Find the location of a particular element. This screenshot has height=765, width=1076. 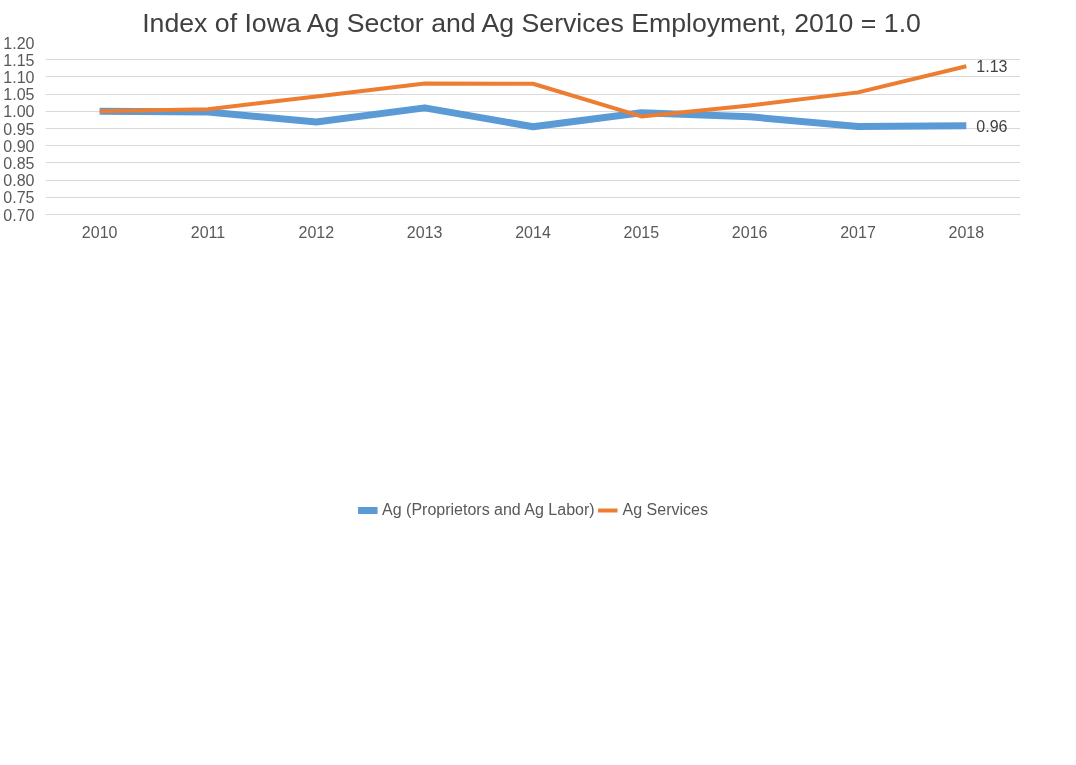

x-tick-label: 2013 is located at coordinates (424, 232).